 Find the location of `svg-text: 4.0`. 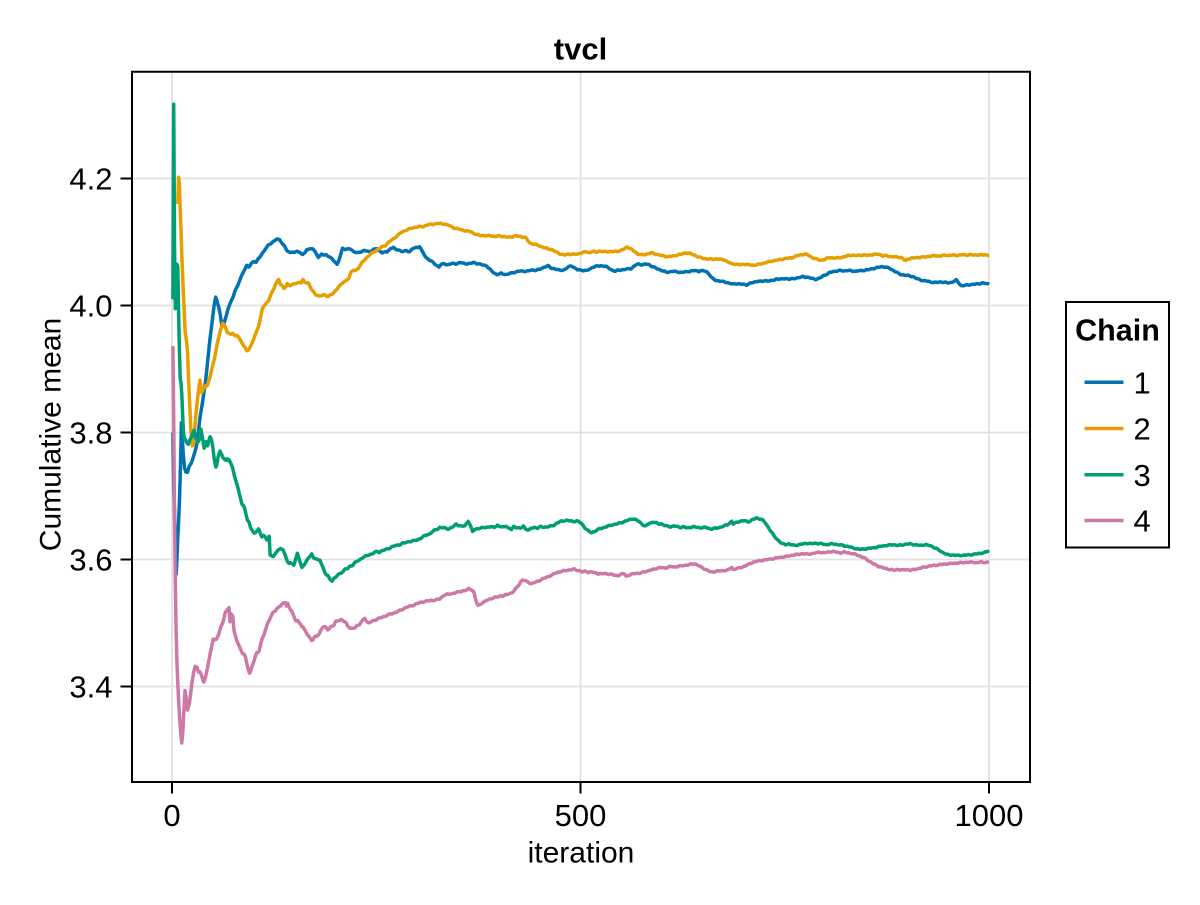

svg-text: 4.0 is located at coordinates (90, 306).